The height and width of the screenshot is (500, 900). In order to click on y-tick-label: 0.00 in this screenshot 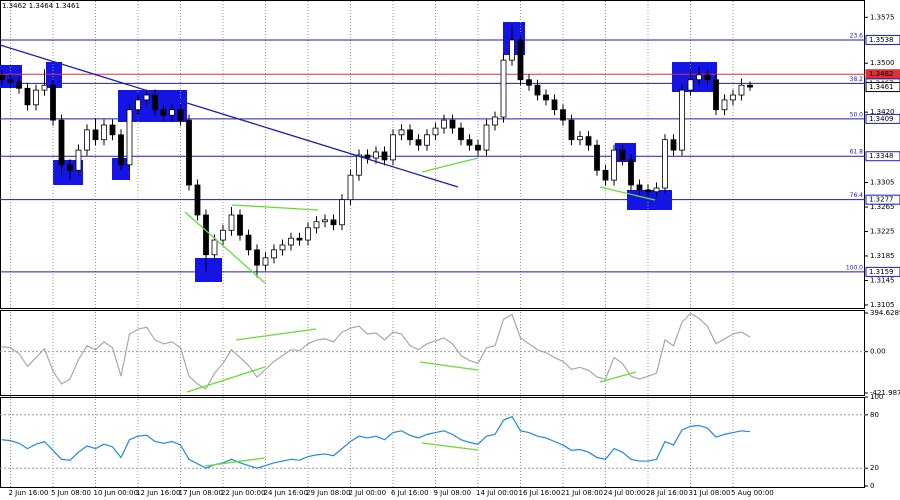, I will do `click(878, 352)`.